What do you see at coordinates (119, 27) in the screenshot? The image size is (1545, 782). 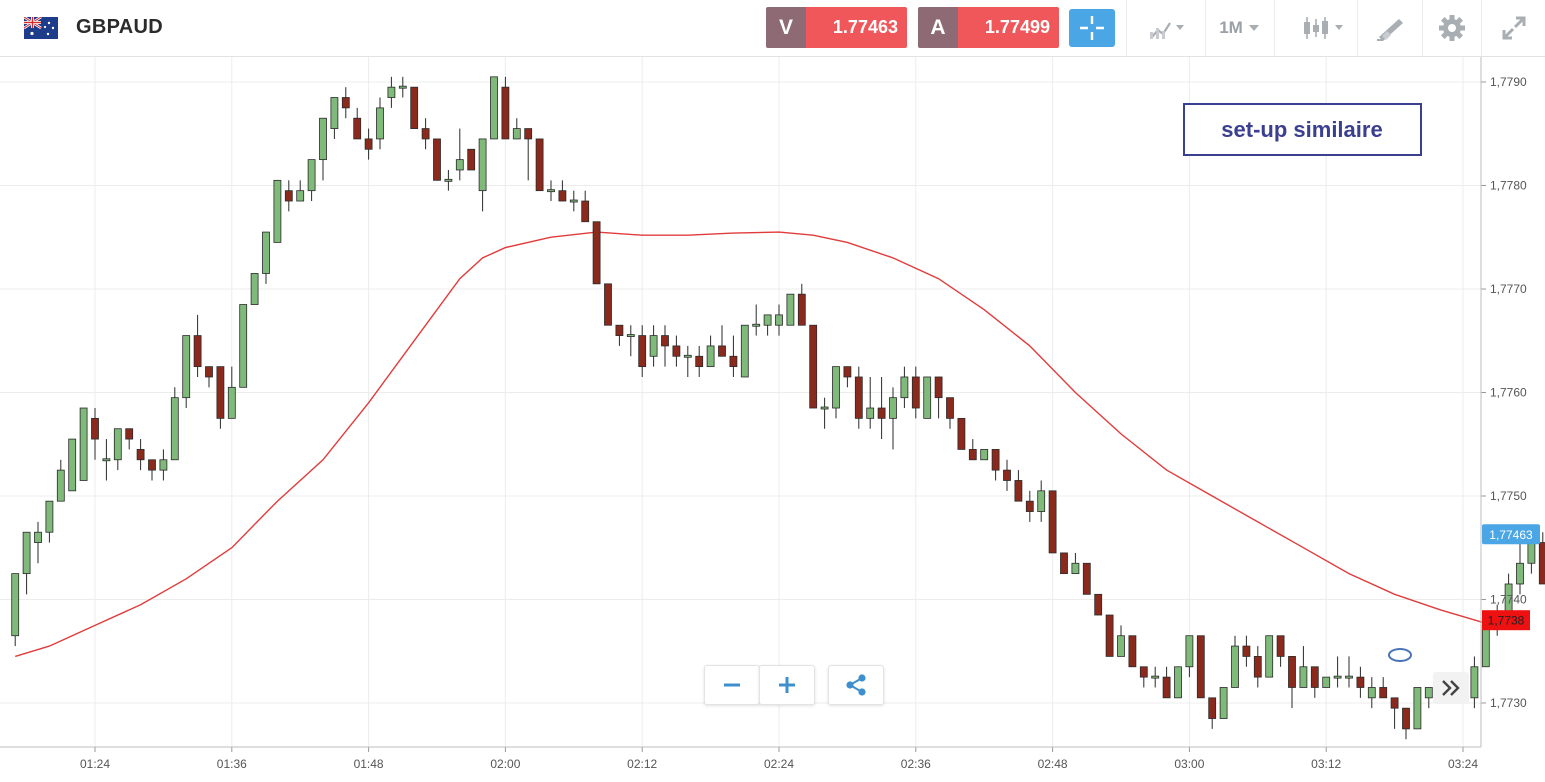 I see `instrument-symbol: GBPAUD` at bounding box center [119, 27].